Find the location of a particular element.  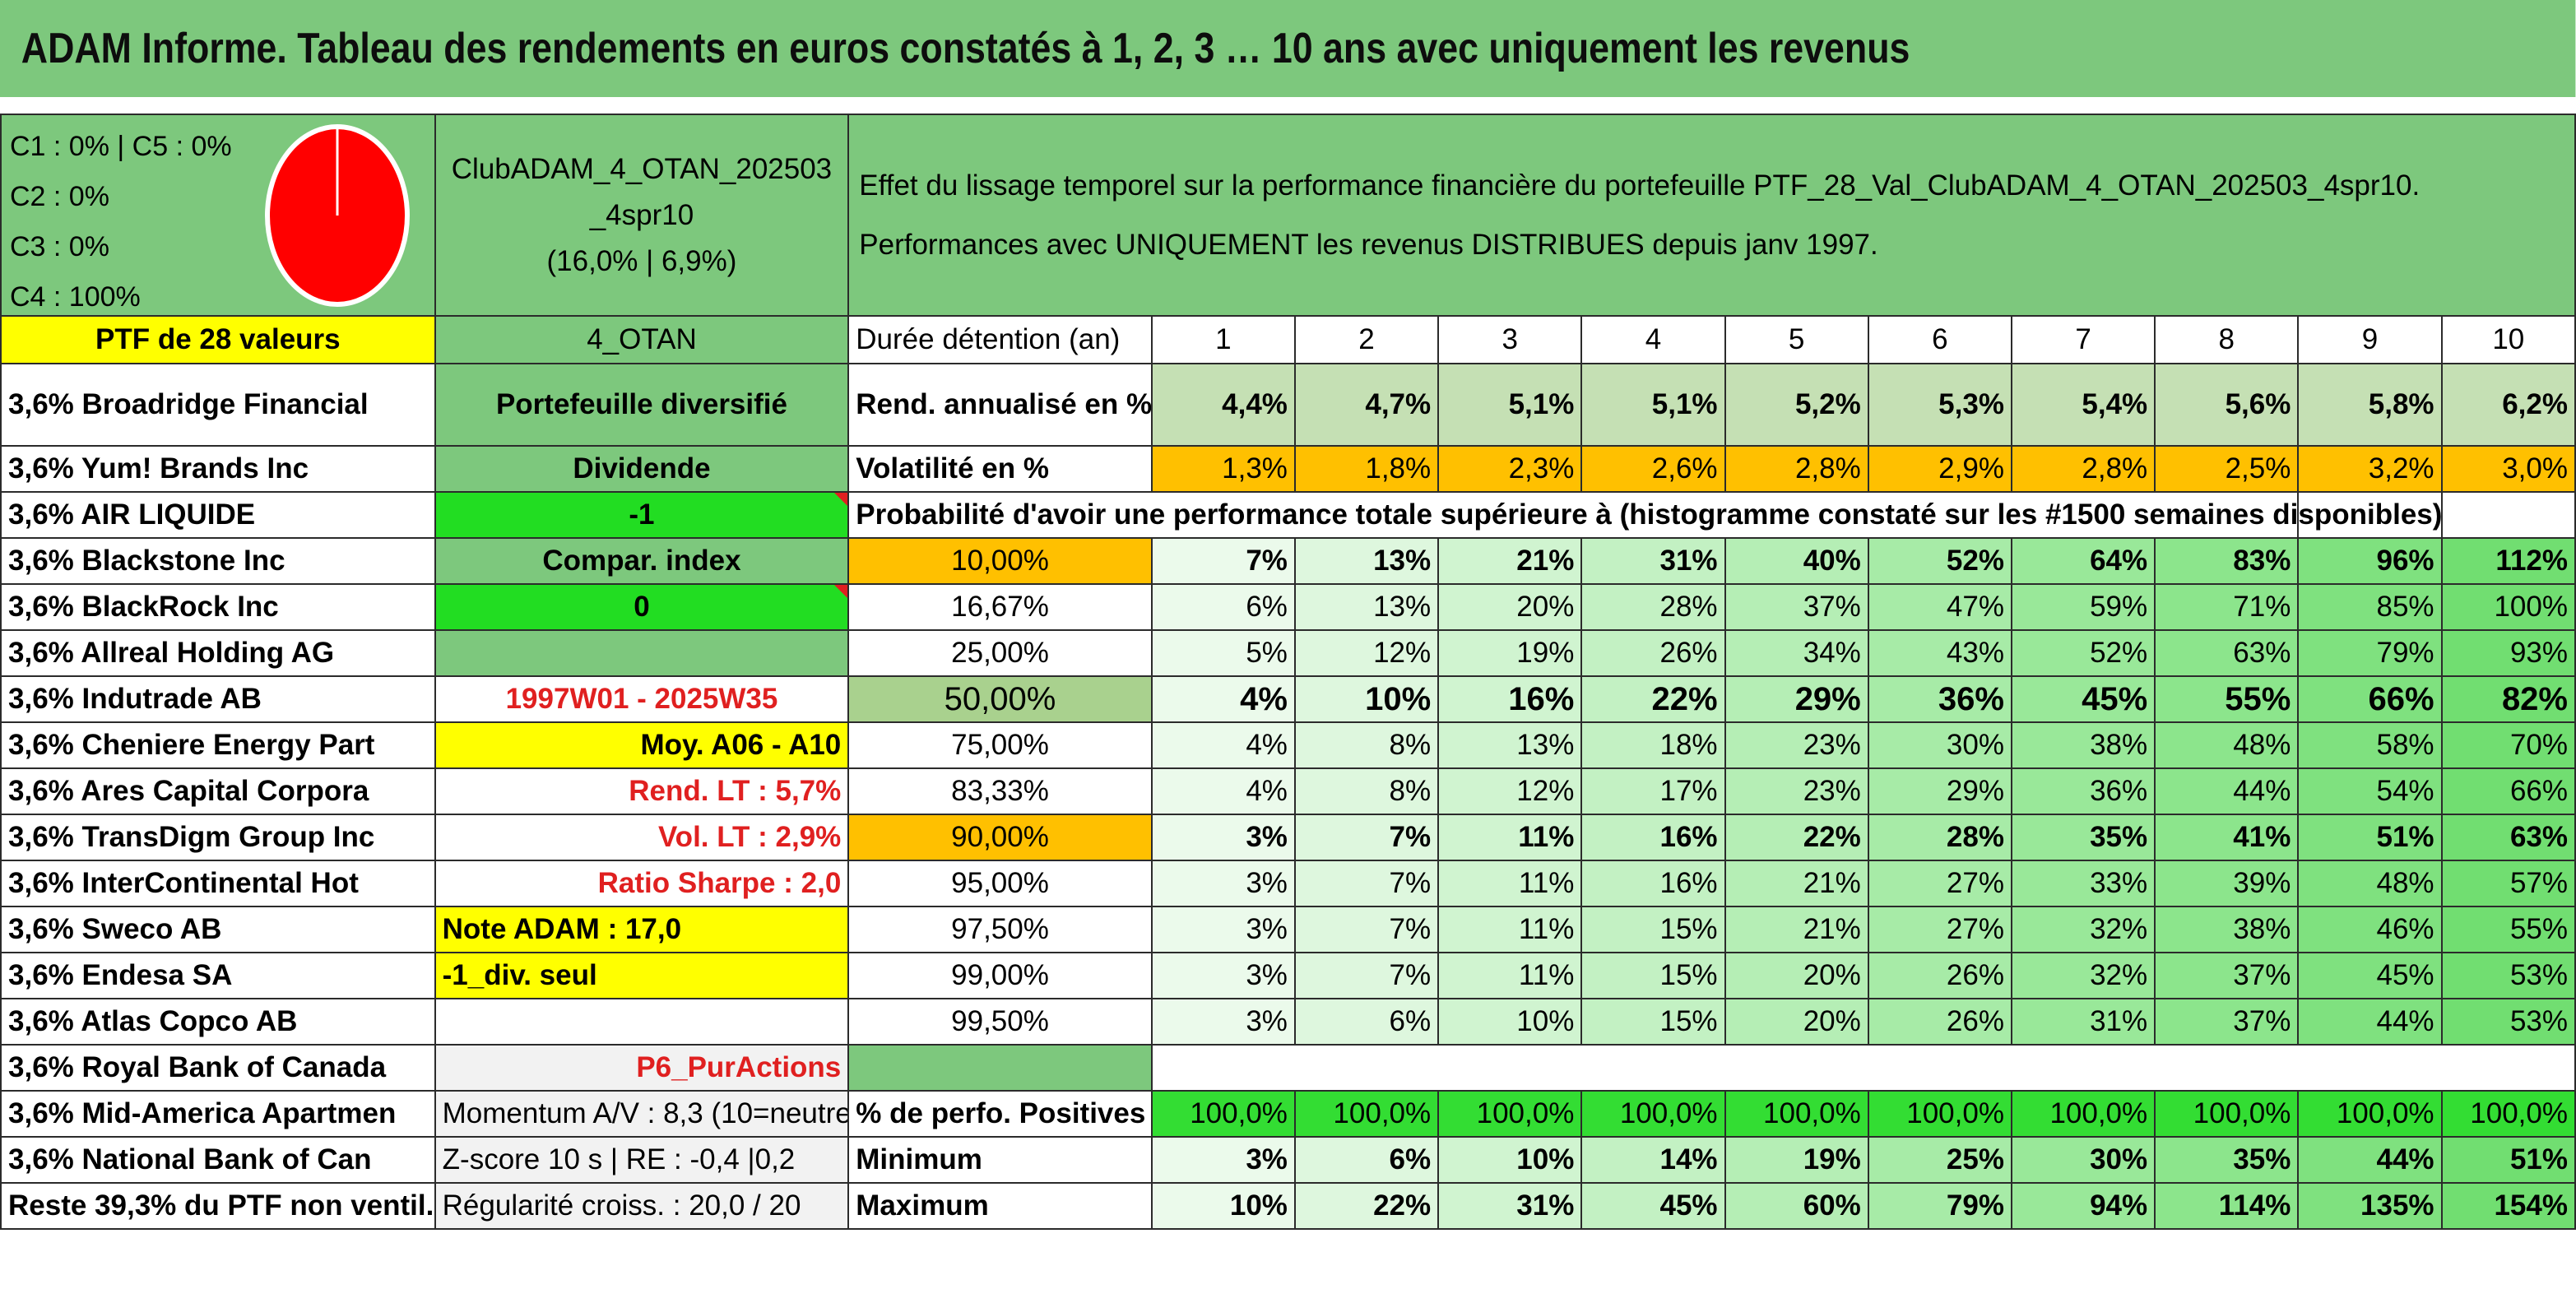

maximum-label: Maximum is located at coordinates (1000, 1206).